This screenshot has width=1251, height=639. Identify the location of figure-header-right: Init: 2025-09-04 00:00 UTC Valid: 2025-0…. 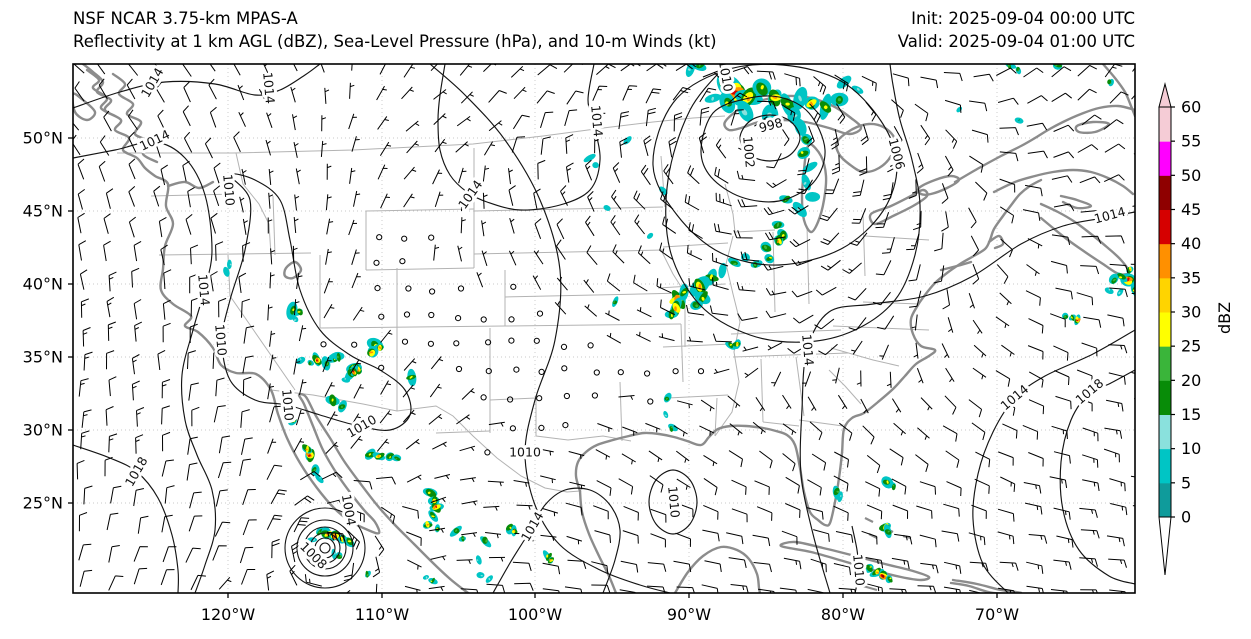
(1016, 30).